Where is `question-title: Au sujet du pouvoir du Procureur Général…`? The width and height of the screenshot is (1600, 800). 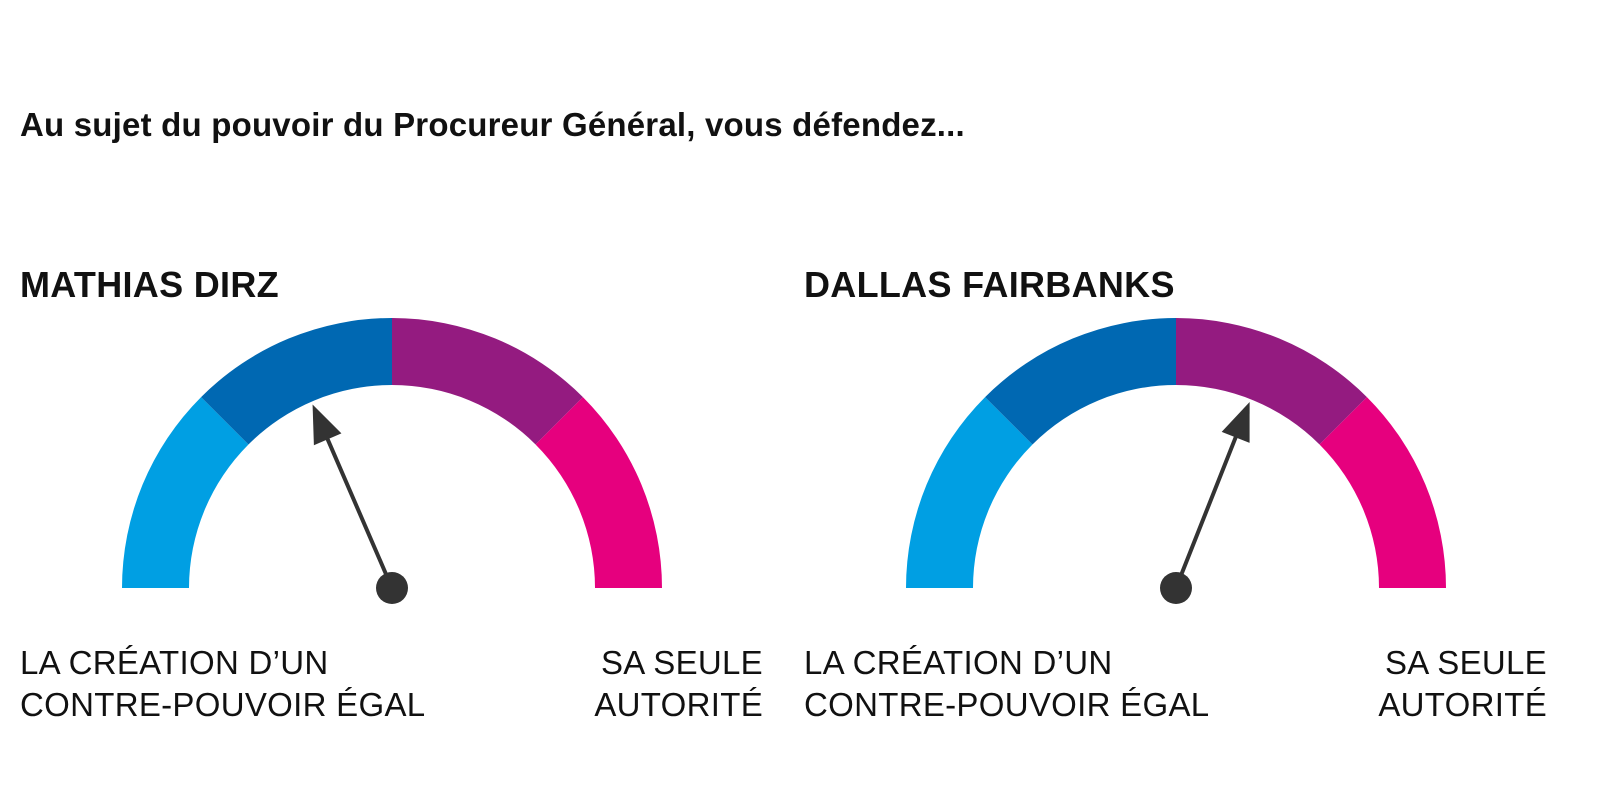 question-title: Au sujet du pouvoir du Procureur Général… is located at coordinates (492, 124).